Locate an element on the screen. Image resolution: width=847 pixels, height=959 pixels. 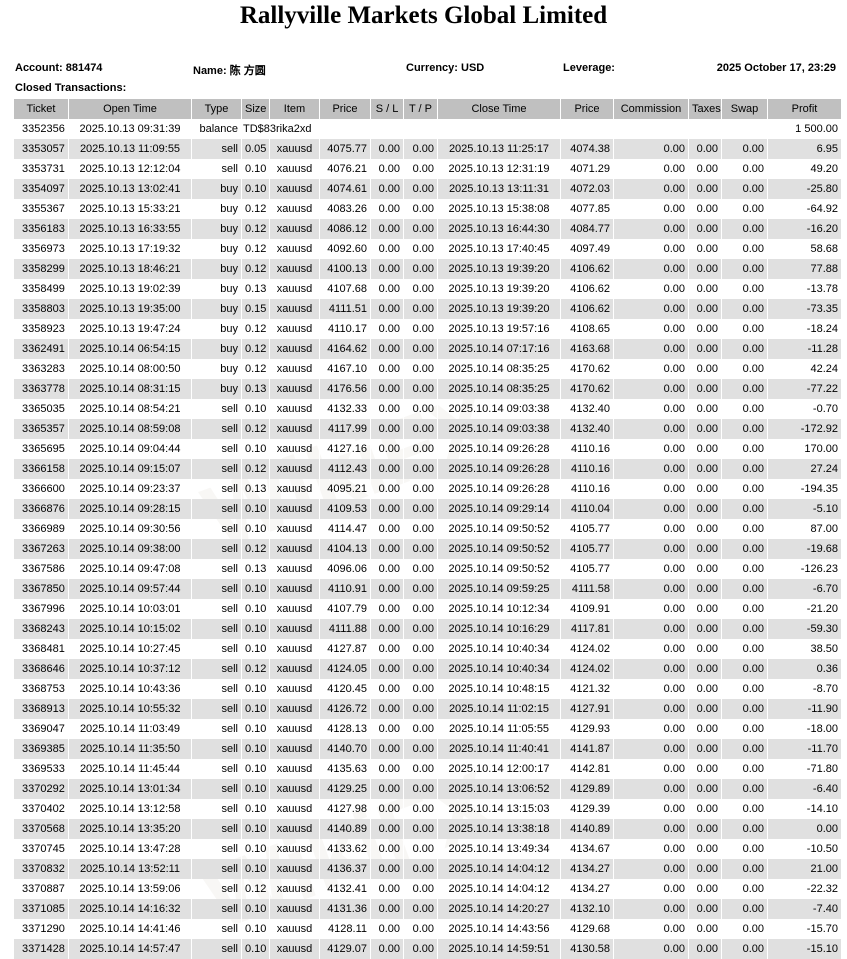
close-time-cell: 2025.10.14 14:20:27 is located at coordinates (499, 909).